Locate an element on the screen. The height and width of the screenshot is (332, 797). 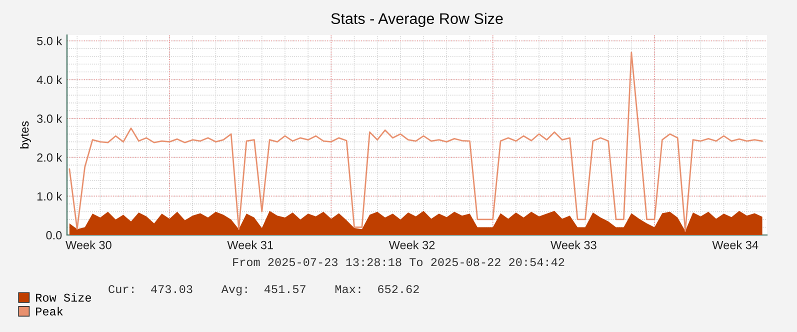
text: From 2025-07-23 13:28:18 To 2025-08-22 20:54:42 is located at coordinates (398, 262).